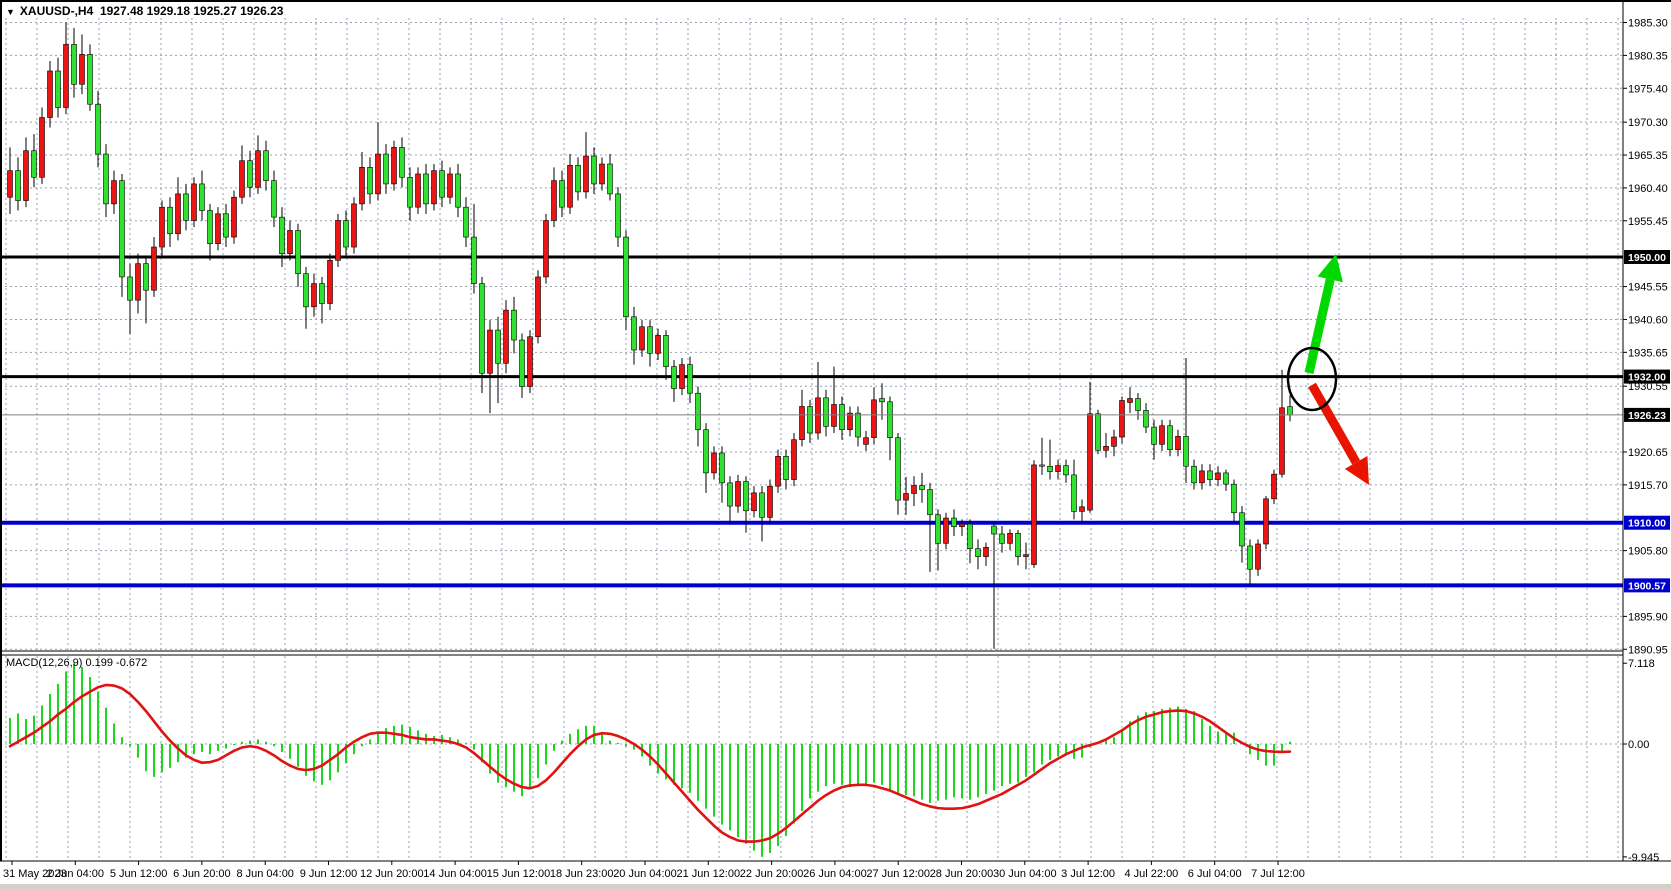 The image size is (1671, 889). Describe the element at coordinates (1647, 416) in the screenshot. I see `svg-text: 1926.23` at that location.